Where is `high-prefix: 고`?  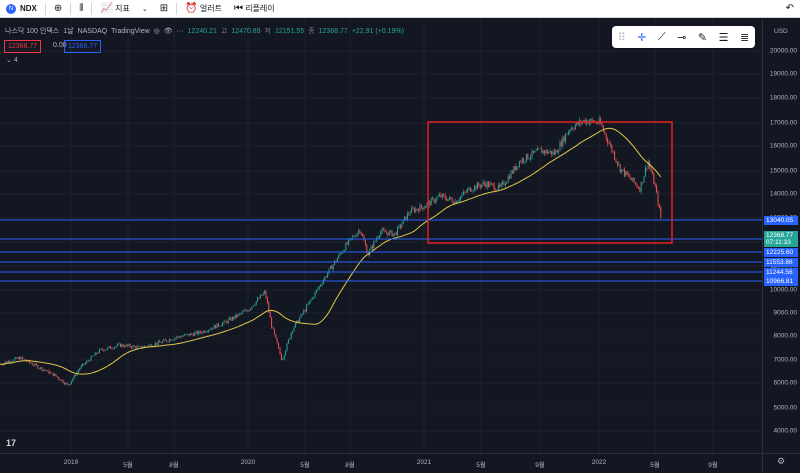
high-prefix: 고 is located at coordinates (224, 31).